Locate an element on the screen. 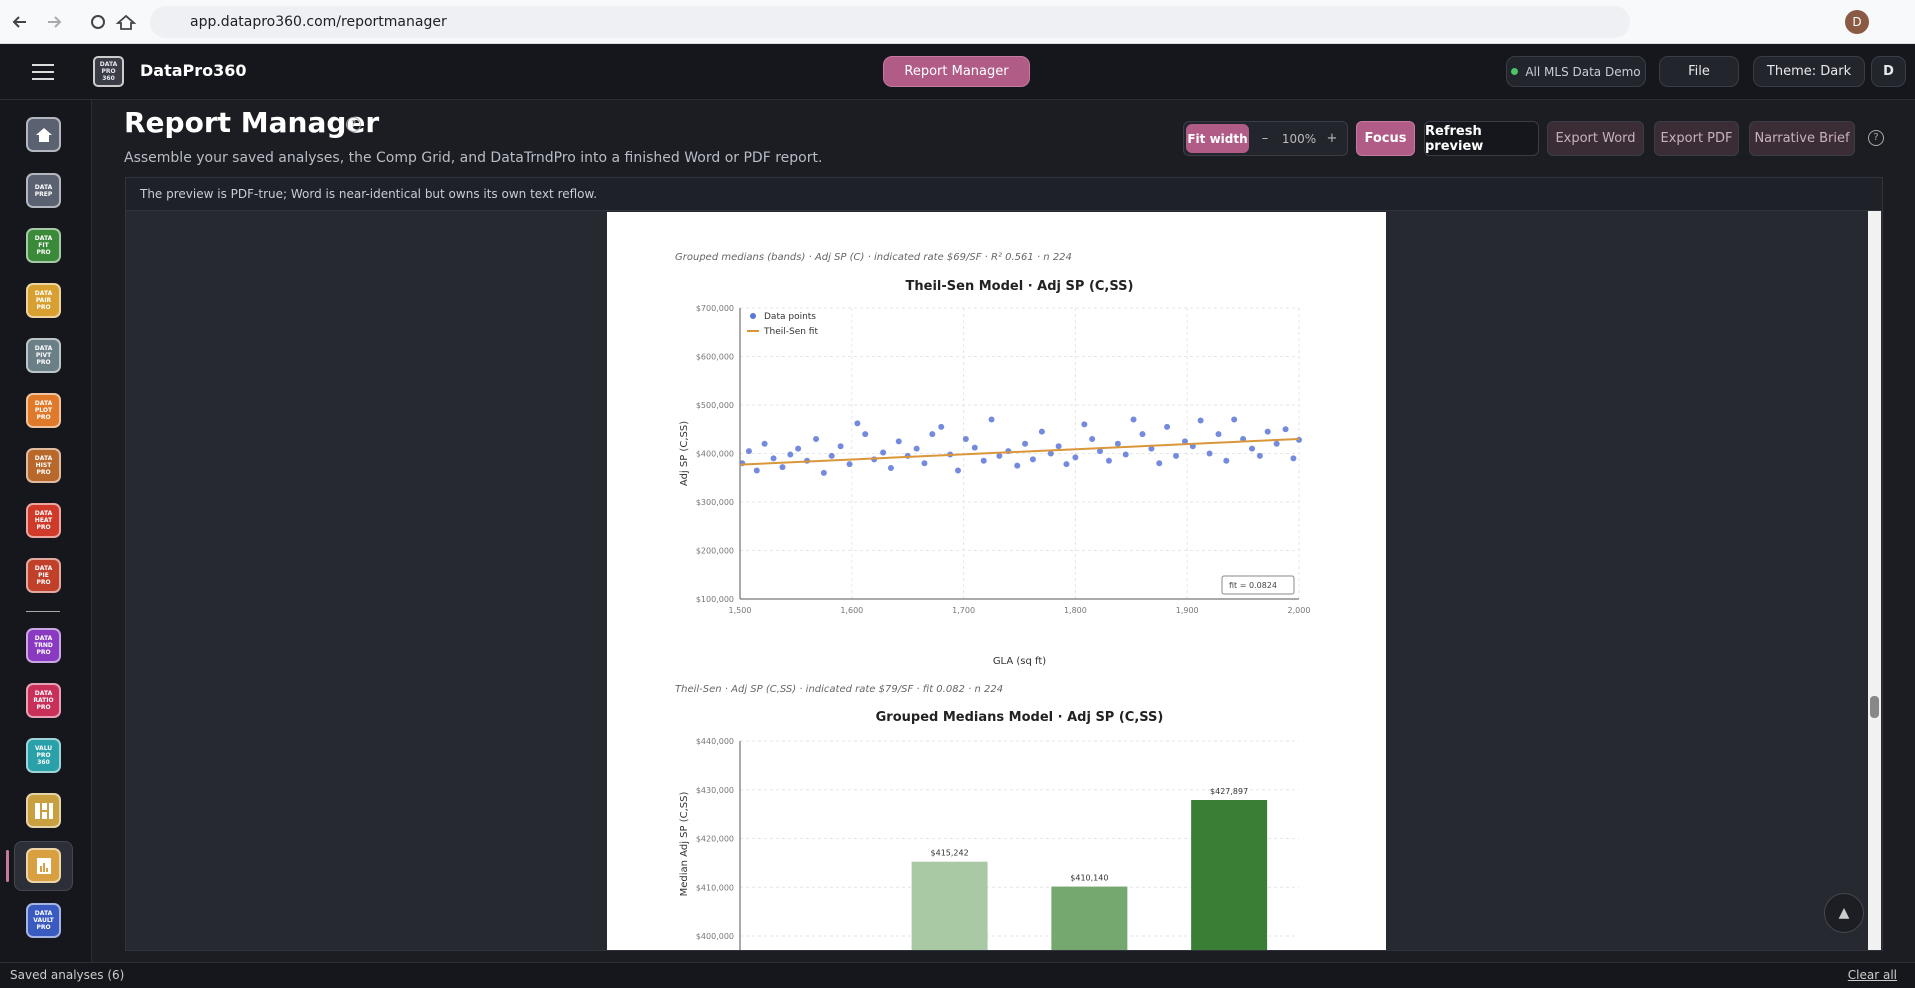 The height and width of the screenshot is (988, 1915). clear-all: Clear all is located at coordinates (1872, 975).